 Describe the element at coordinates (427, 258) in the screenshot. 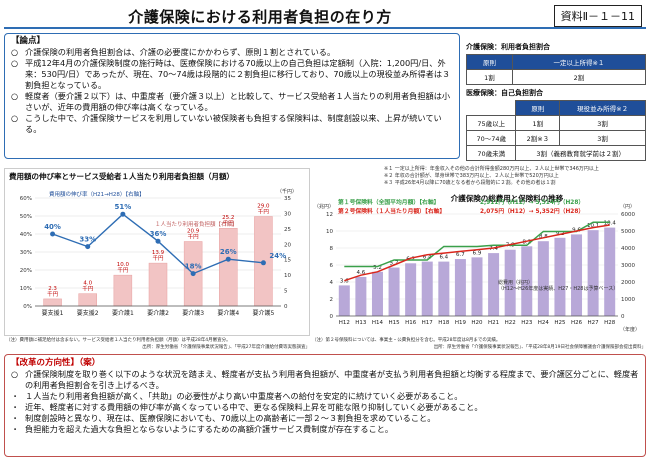

I see `cost-bar-label: 6.4` at that location.